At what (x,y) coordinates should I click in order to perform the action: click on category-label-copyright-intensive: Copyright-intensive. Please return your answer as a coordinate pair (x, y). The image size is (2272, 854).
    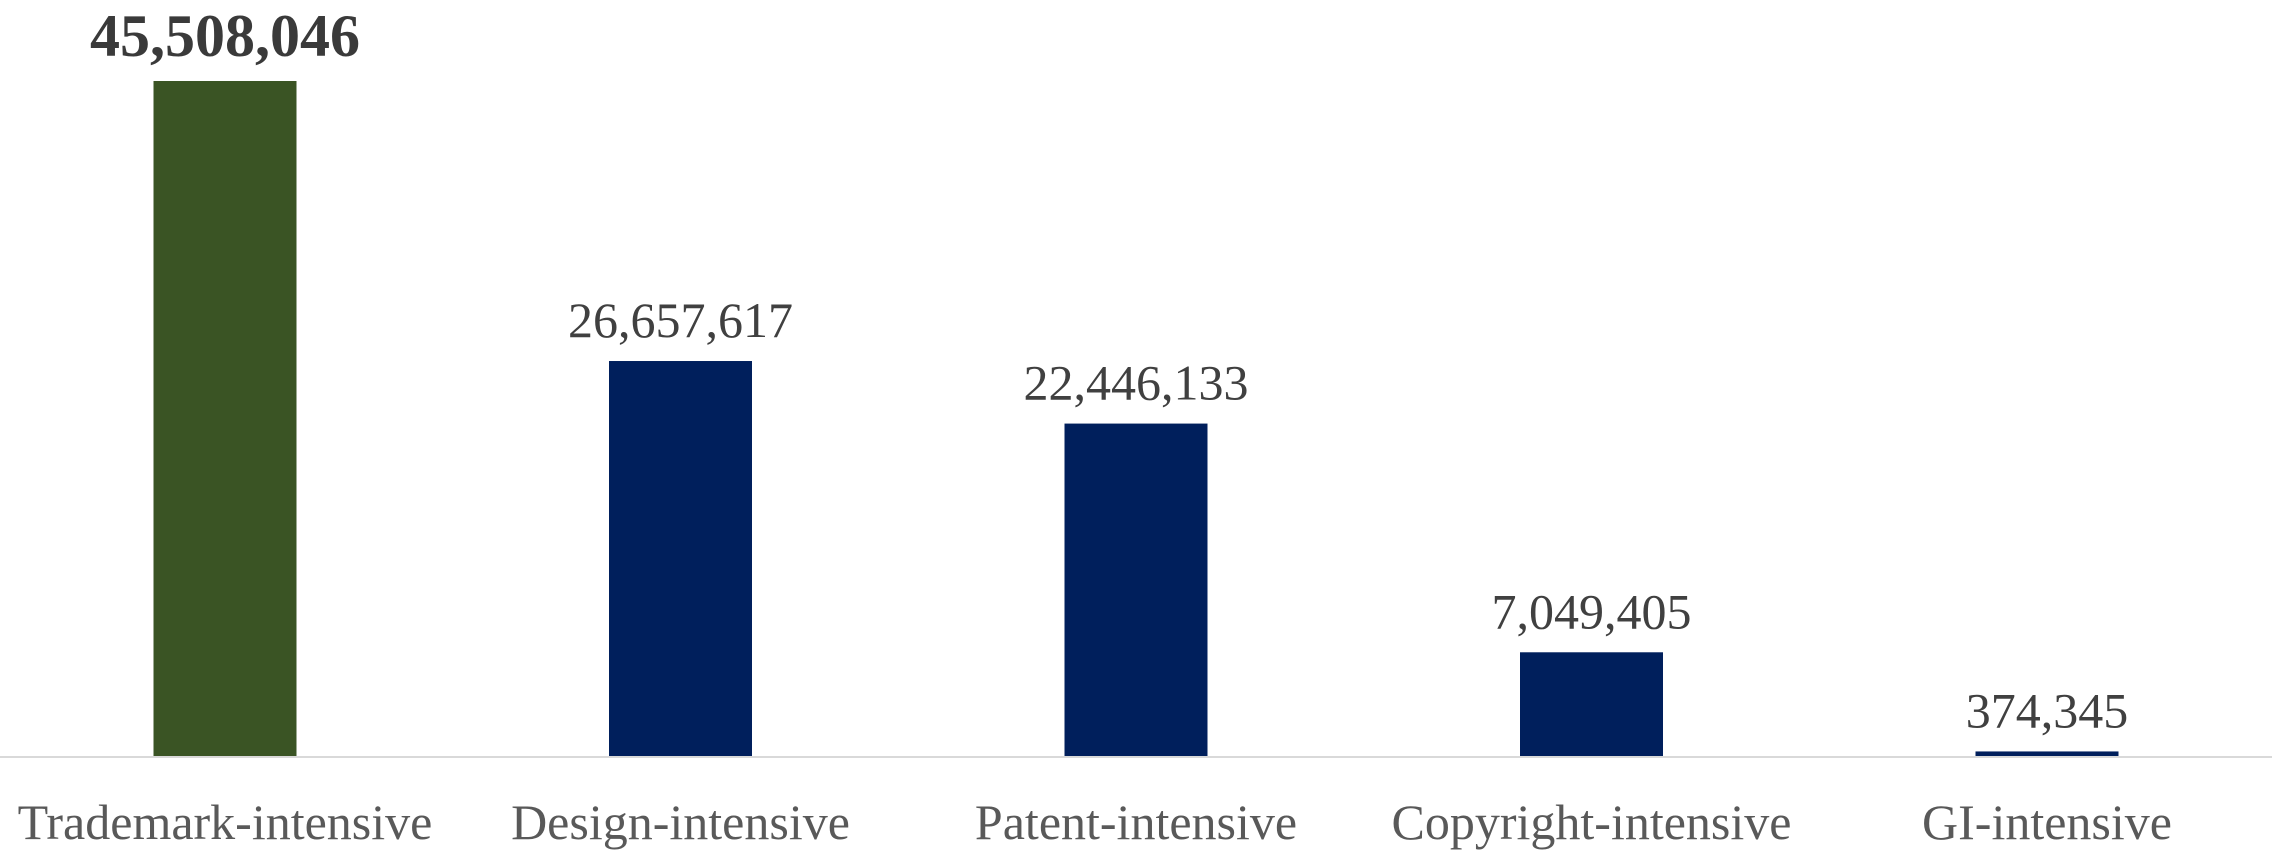
    Looking at the image, I should click on (1592, 822).